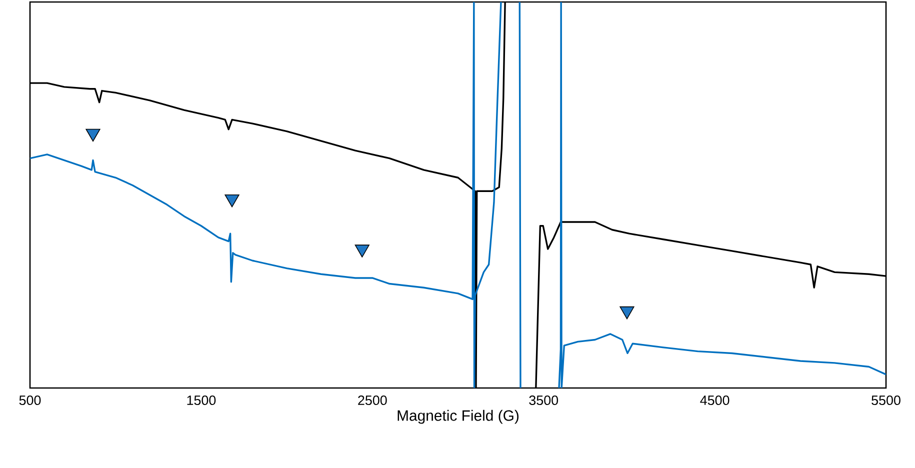  I want to click on x-tick-label: 500, so click(30, 401).